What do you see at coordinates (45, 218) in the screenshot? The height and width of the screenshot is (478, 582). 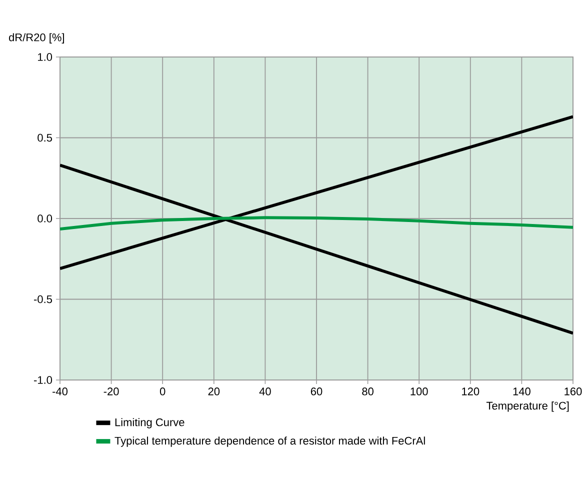 I see `y-tick-label: 0.0` at bounding box center [45, 218].